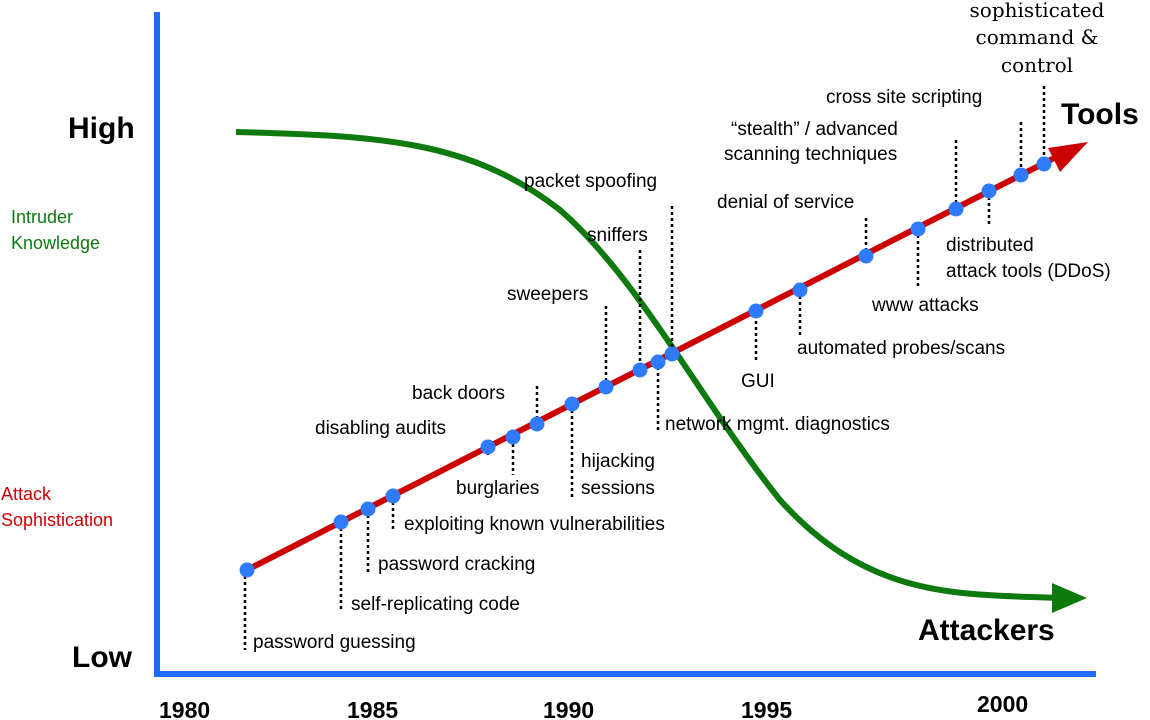  Describe the element at coordinates (658, 362) in the screenshot. I see `dot-network-mgmt` at that location.